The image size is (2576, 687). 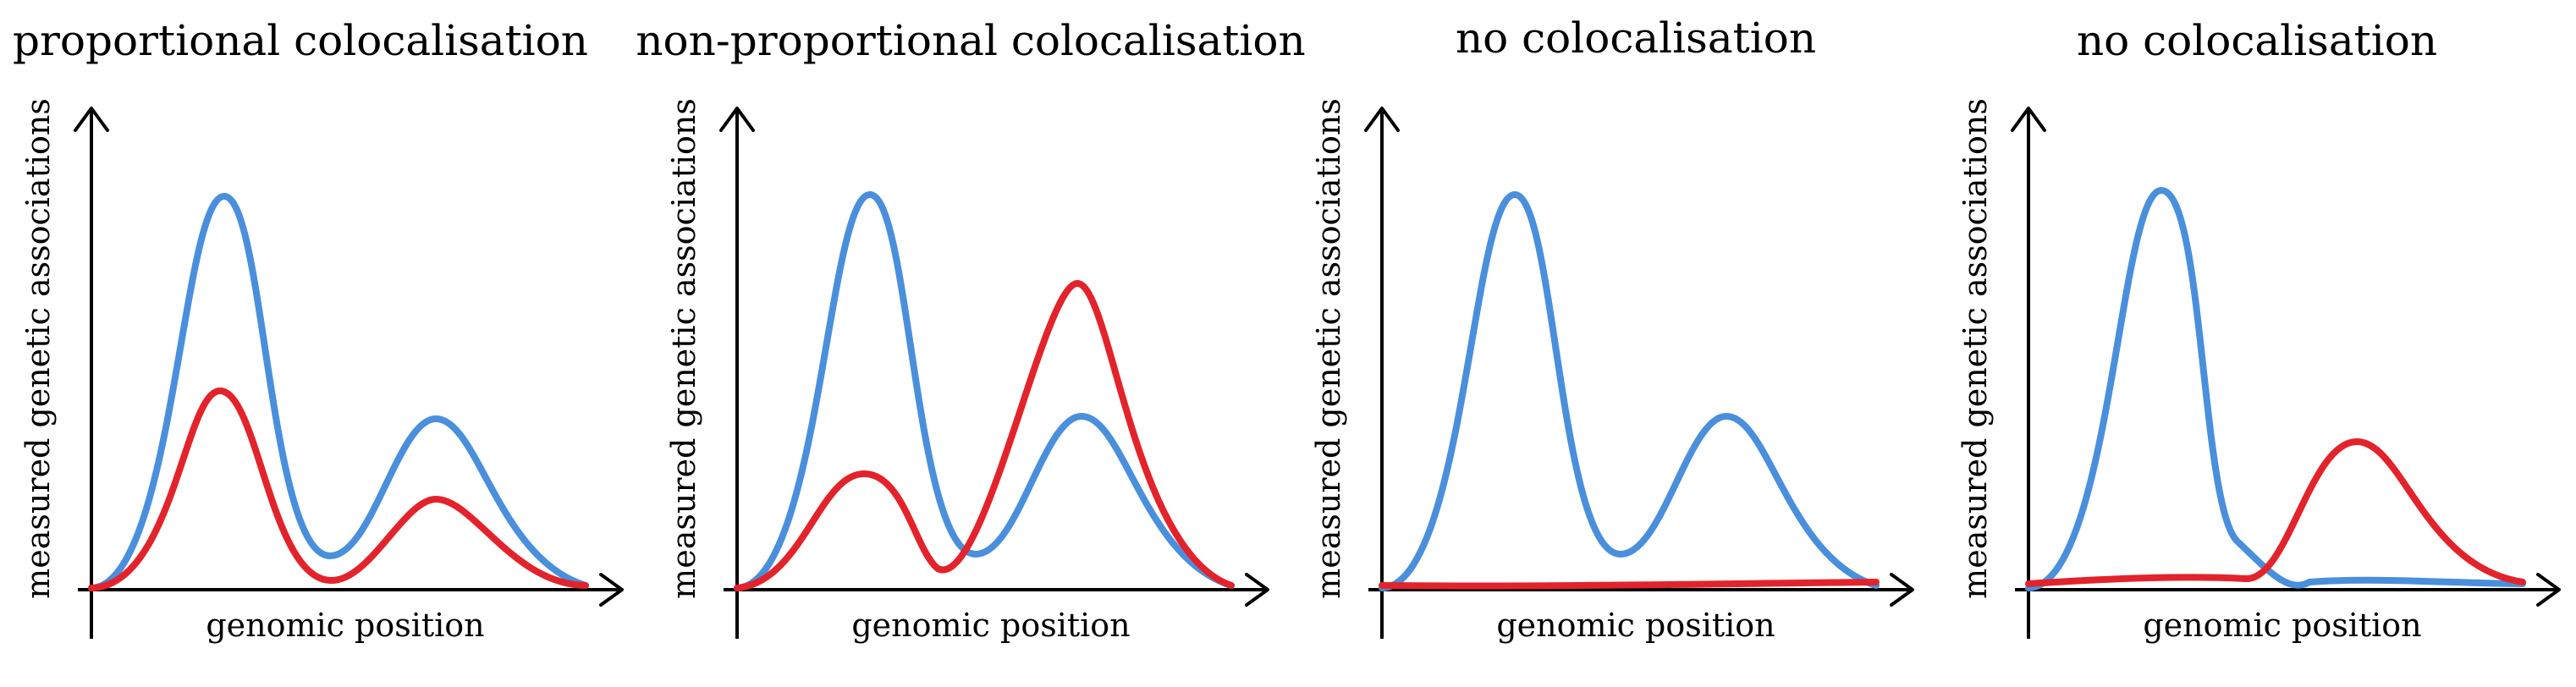 What do you see at coordinates (300, 40) in the screenshot?
I see `panel-title: proportional colocalisation` at bounding box center [300, 40].